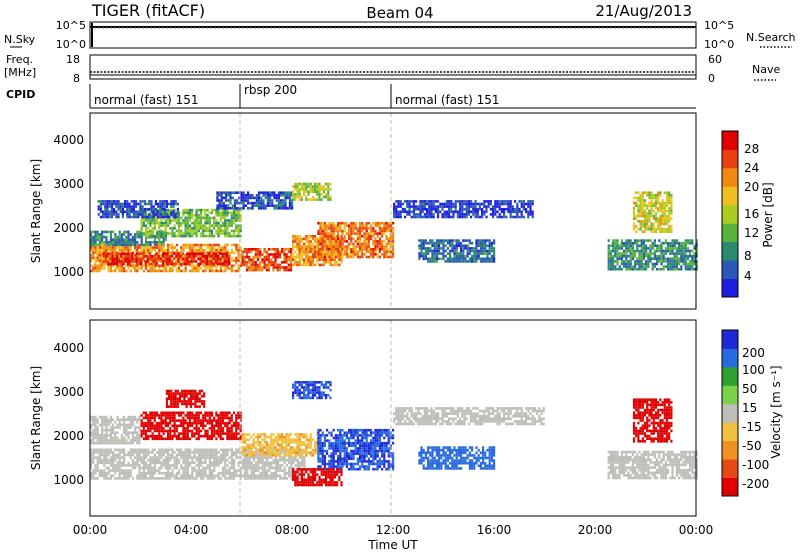 Image resolution: width=800 pixels, height=554 pixels. I want to click on velocity-scale-tick-200: 200, so click(753, 353).